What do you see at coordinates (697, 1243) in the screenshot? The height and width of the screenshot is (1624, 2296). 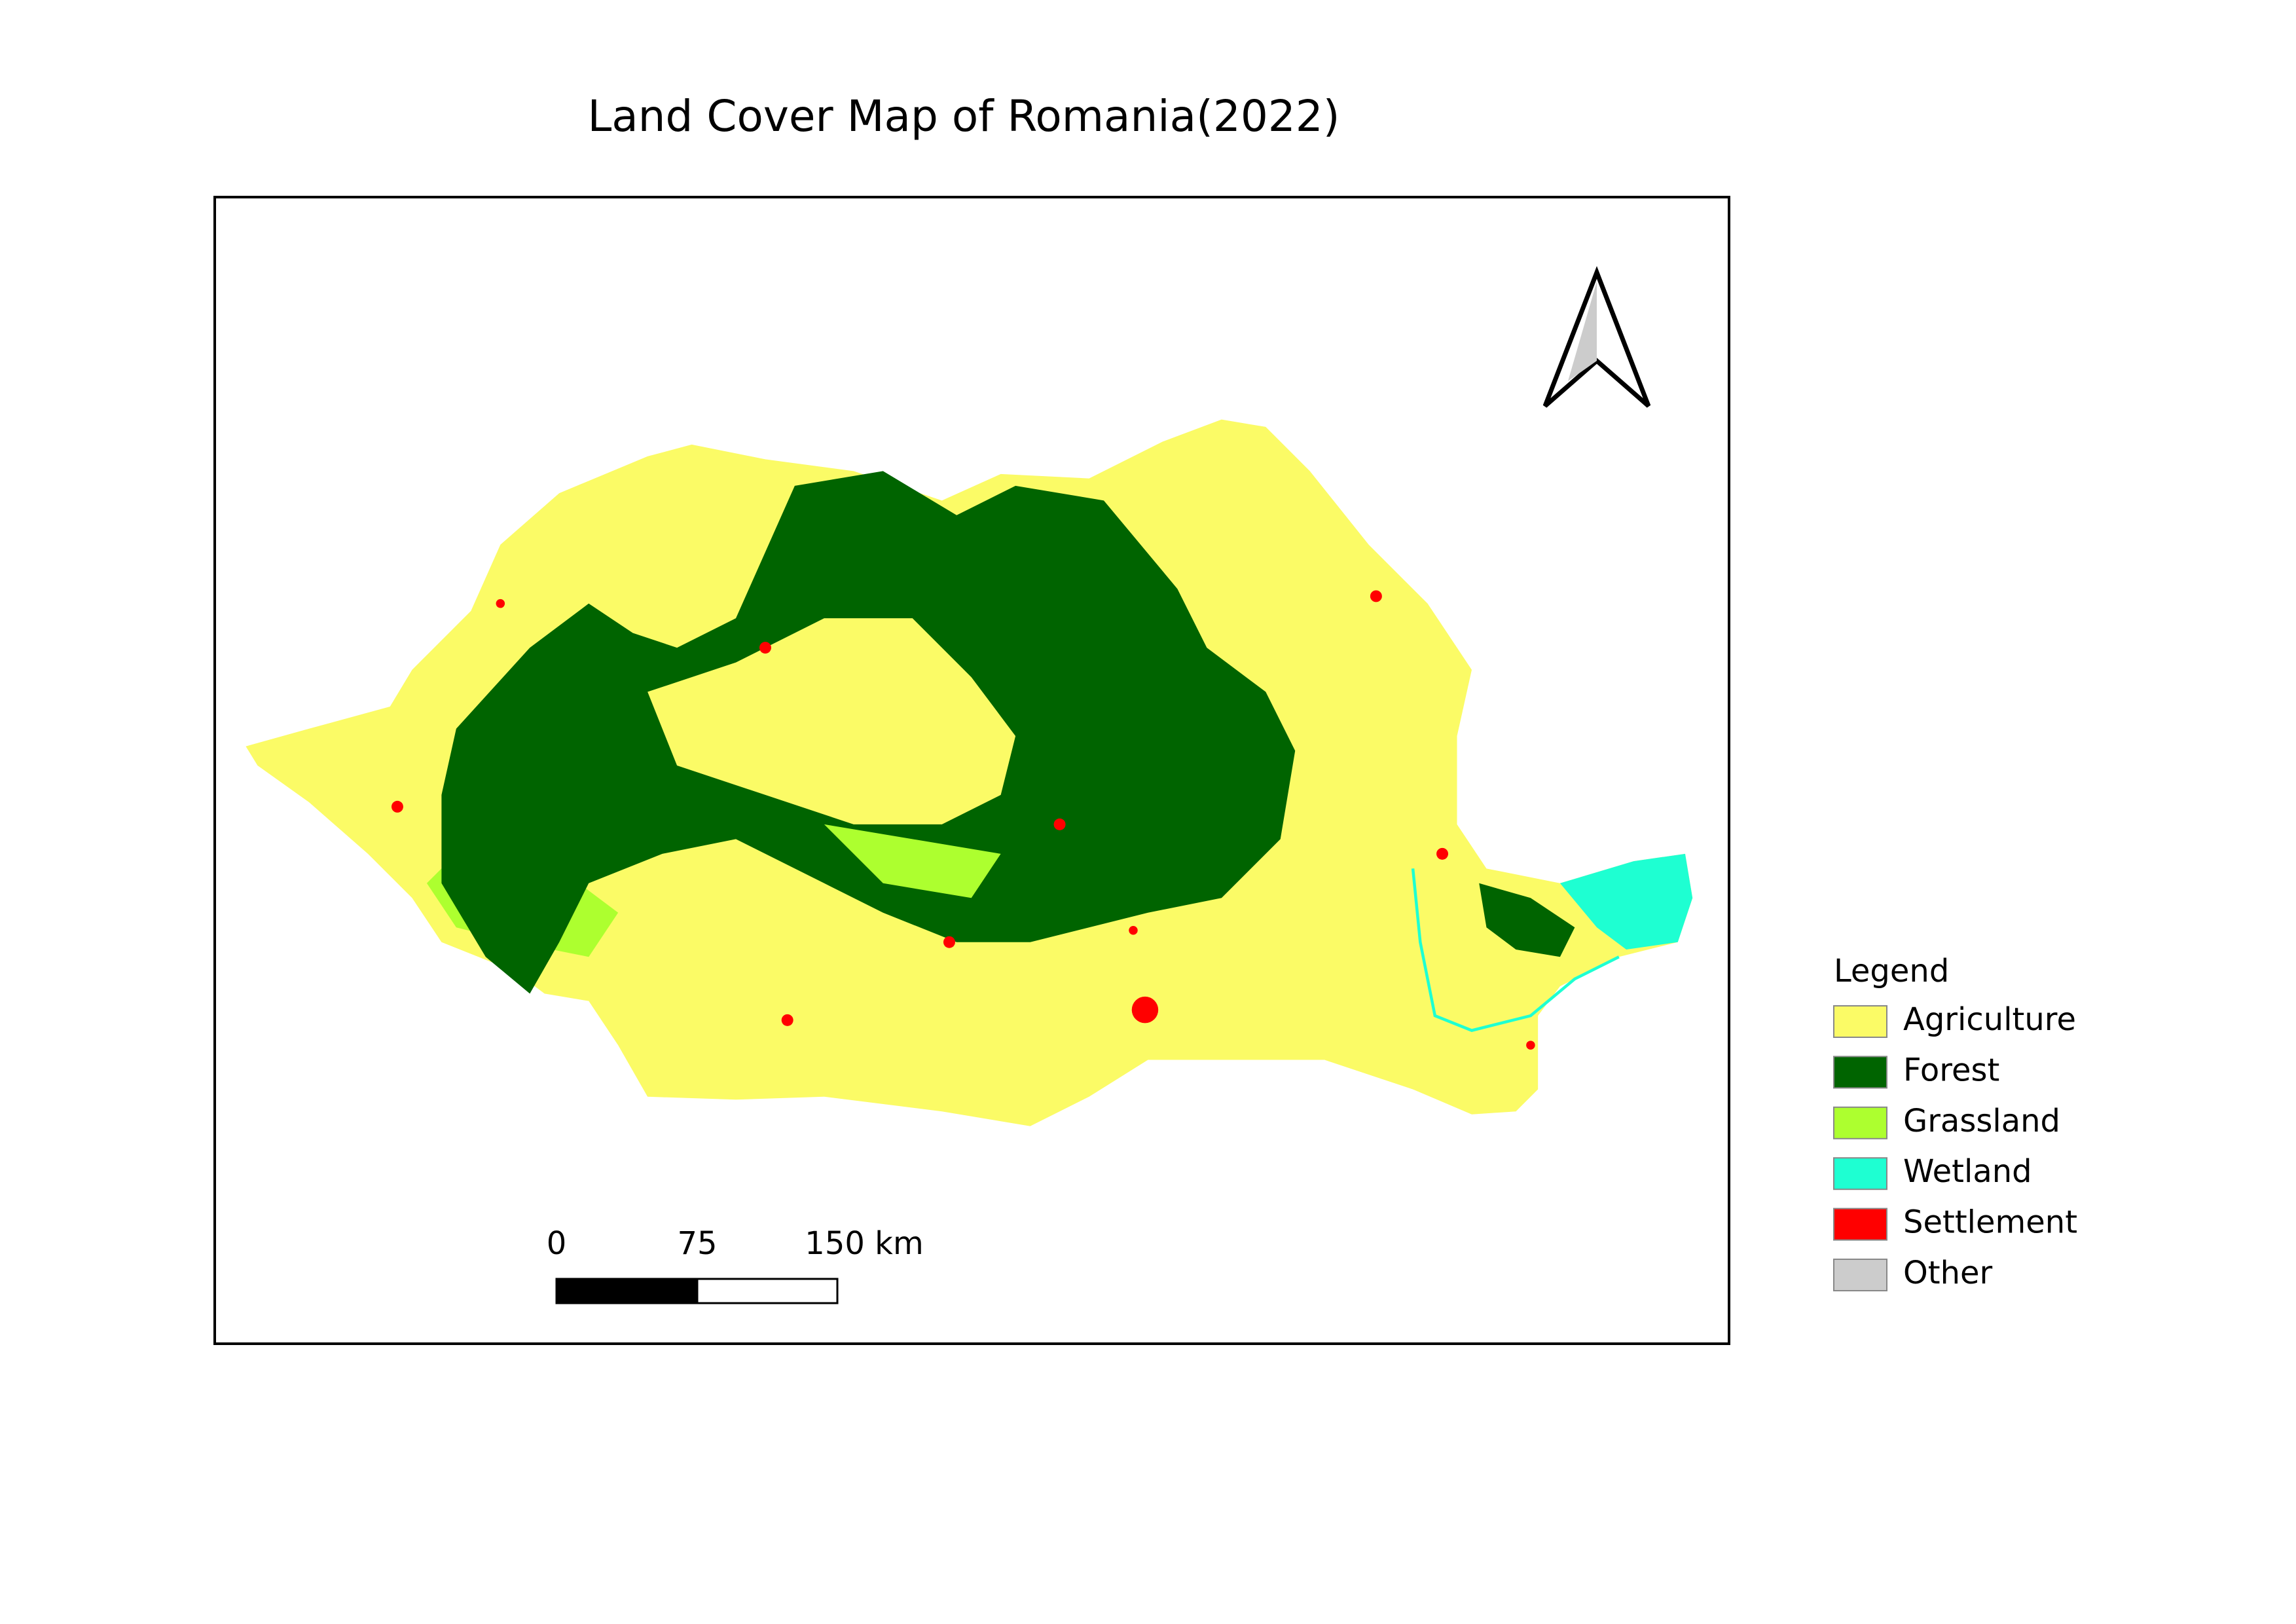 I see `scale-label: 75` at bounding box center [697, 1243].